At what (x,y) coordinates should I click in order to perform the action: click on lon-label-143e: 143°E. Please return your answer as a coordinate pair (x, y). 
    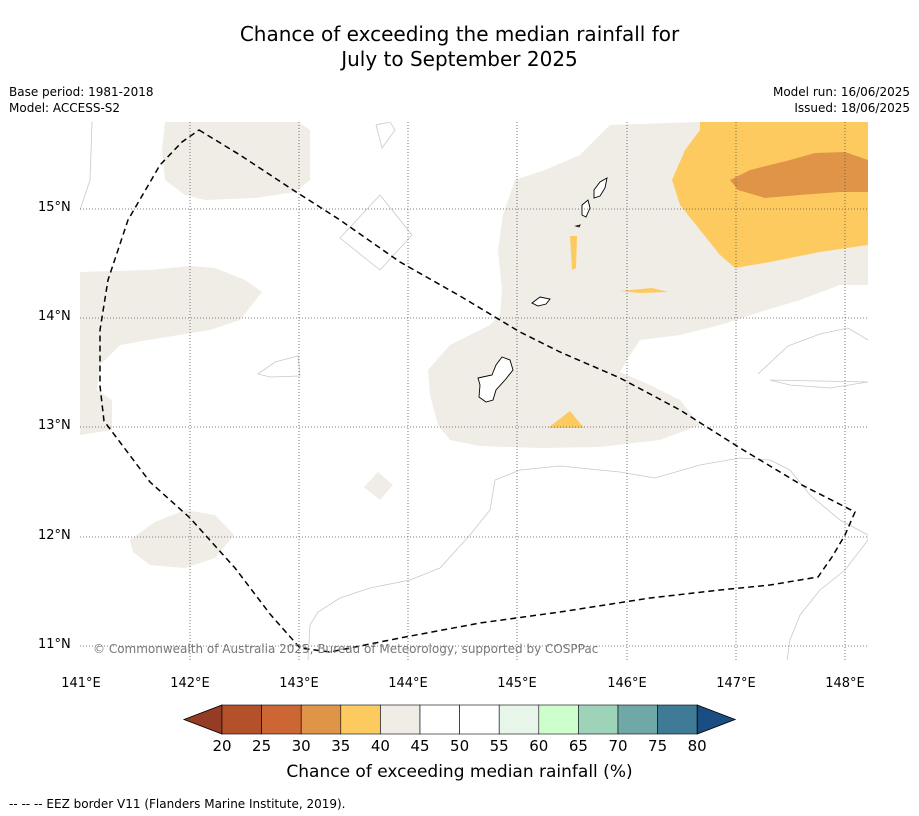
    Looking at the image, I should click on (299, 683).